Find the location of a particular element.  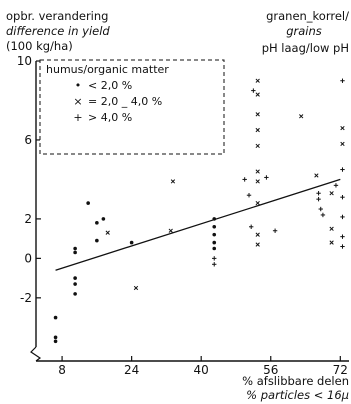

legend-label-high: > 4,0 % is located at coordinates (110, 117).